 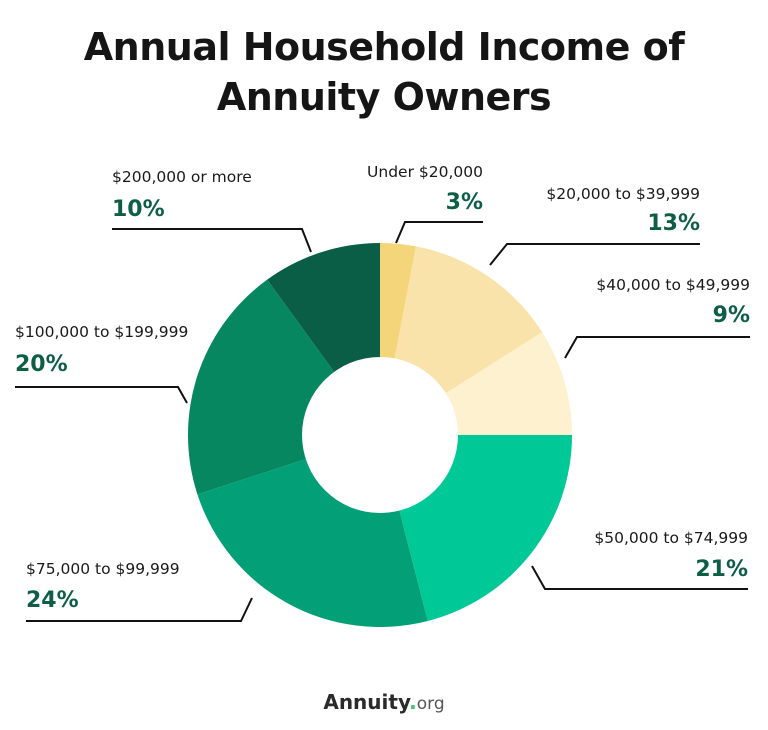 What do you see at coordinates (673, 223) in the screenshot?
I see `pct-20k-40k: 13%` at bounding box center [673, 223].